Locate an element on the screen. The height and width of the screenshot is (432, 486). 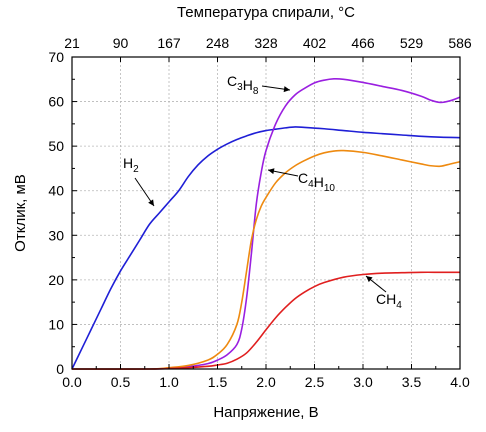
y-tick-label: 60 is located at coordinates (56, 102).